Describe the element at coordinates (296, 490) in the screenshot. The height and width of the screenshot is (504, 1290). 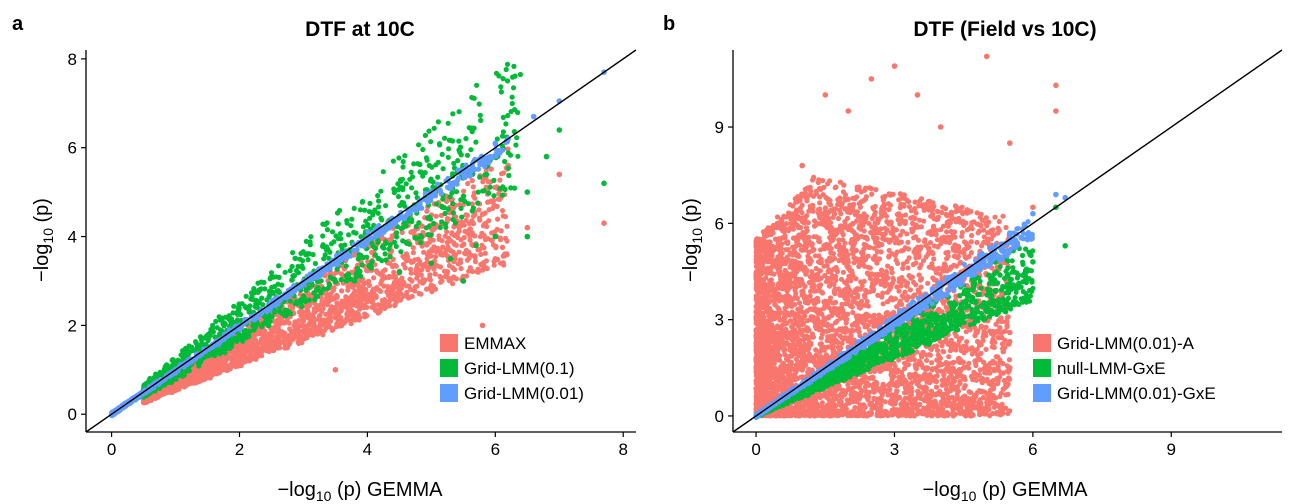
I see `axis-label-prefix: −log` at that location.